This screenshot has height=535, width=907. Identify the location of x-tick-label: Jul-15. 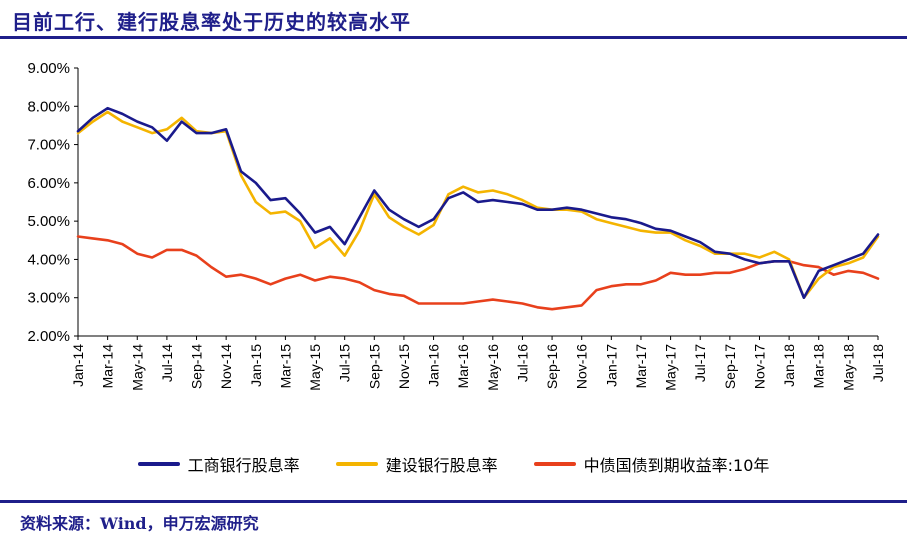
(345, 363).